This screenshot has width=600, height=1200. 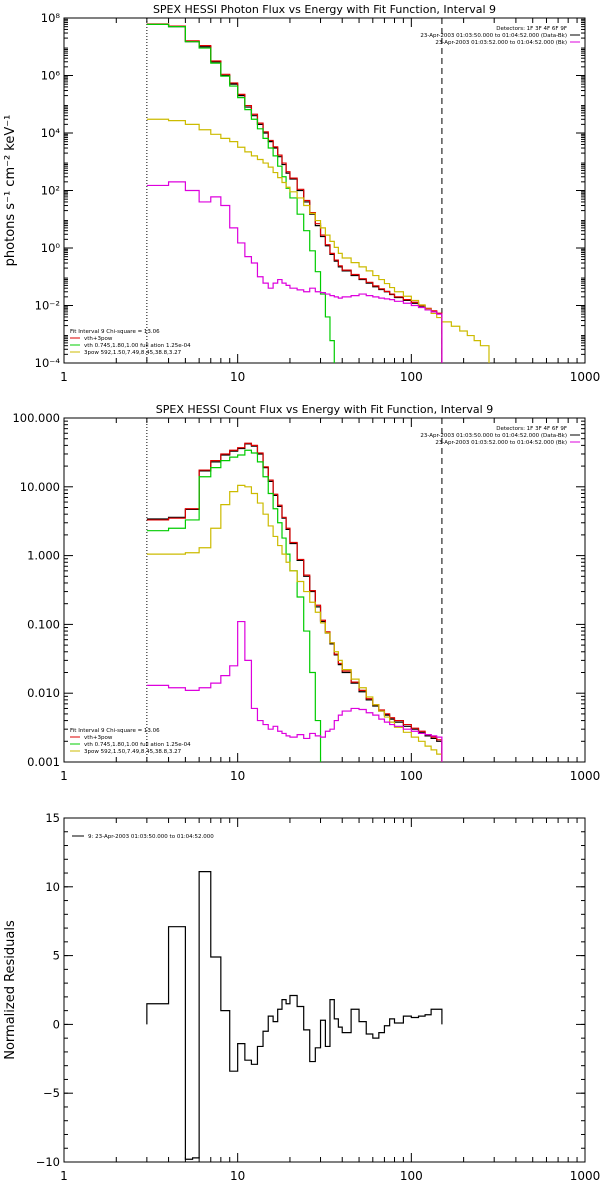 I want to click on y-axis-label: Normalized Residuals, so click(x=10, y=990).